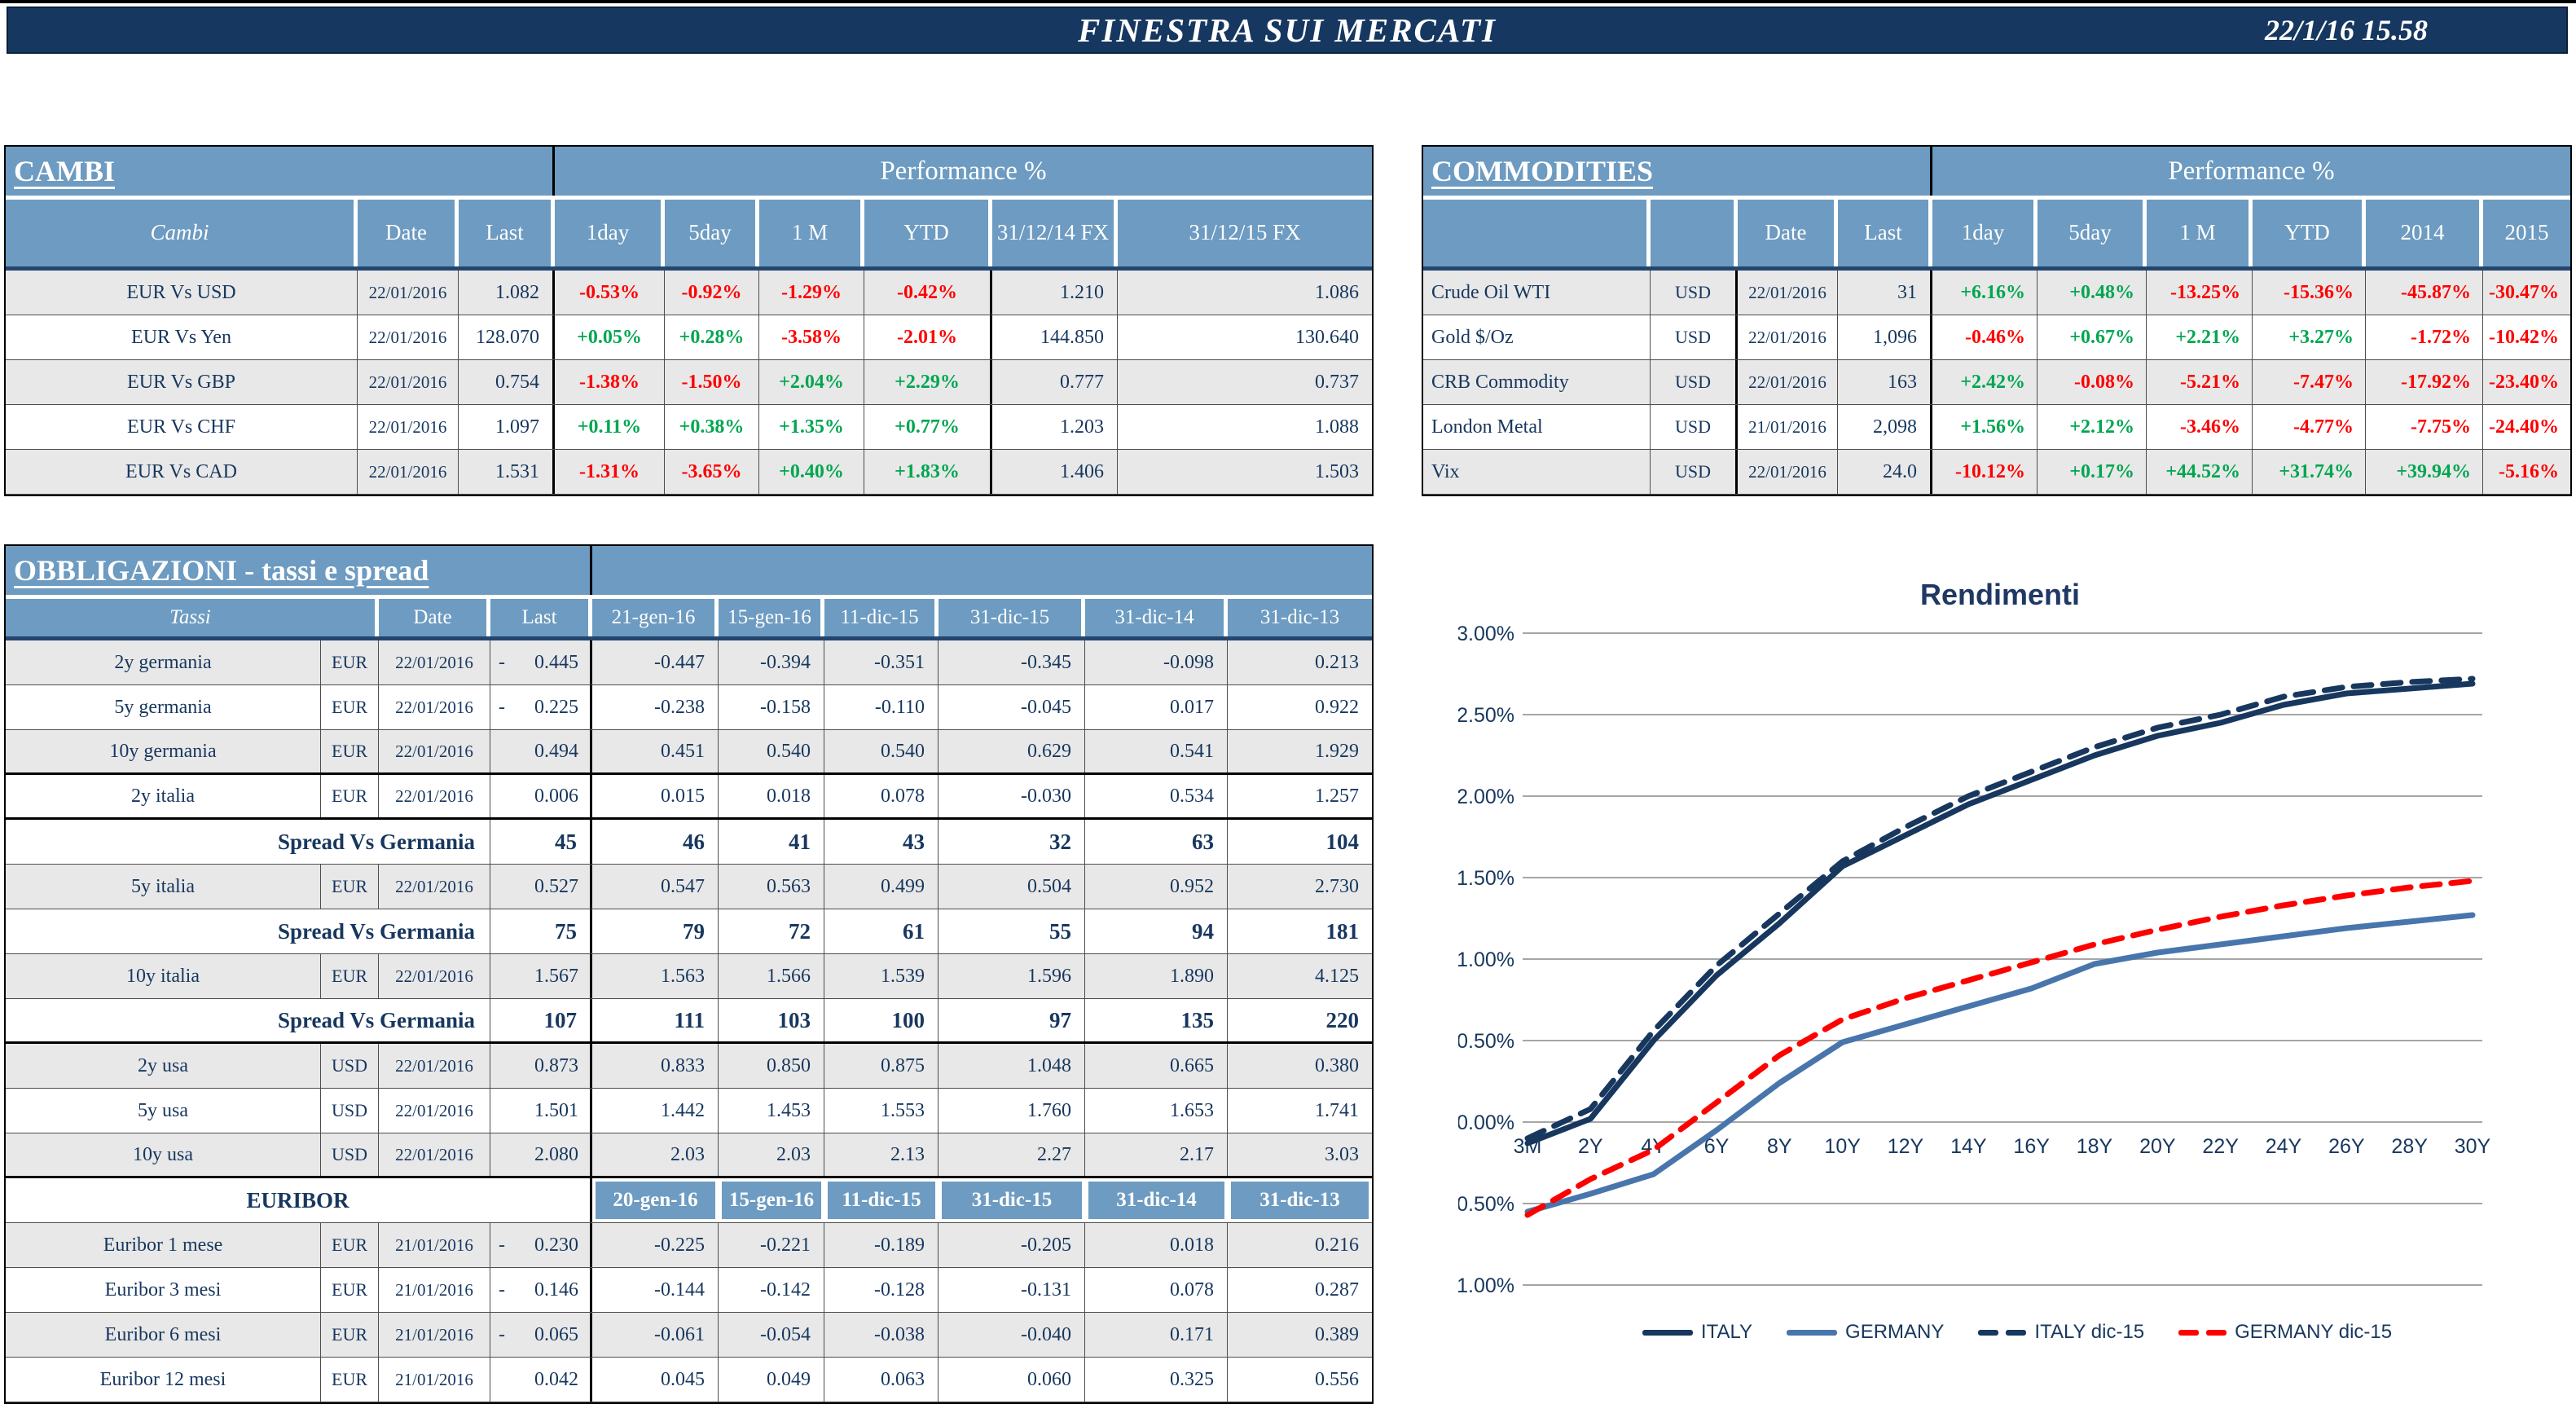  I want to click on bond-last: 0.494, so click(541, 751).